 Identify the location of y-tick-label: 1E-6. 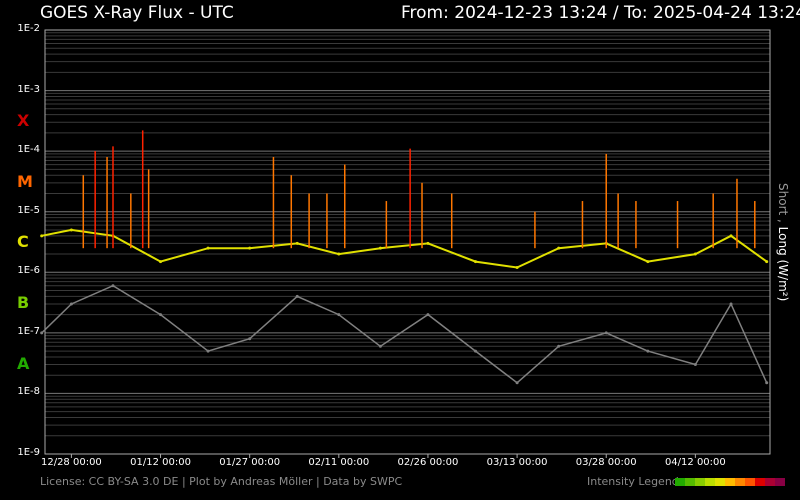
(28, 271).